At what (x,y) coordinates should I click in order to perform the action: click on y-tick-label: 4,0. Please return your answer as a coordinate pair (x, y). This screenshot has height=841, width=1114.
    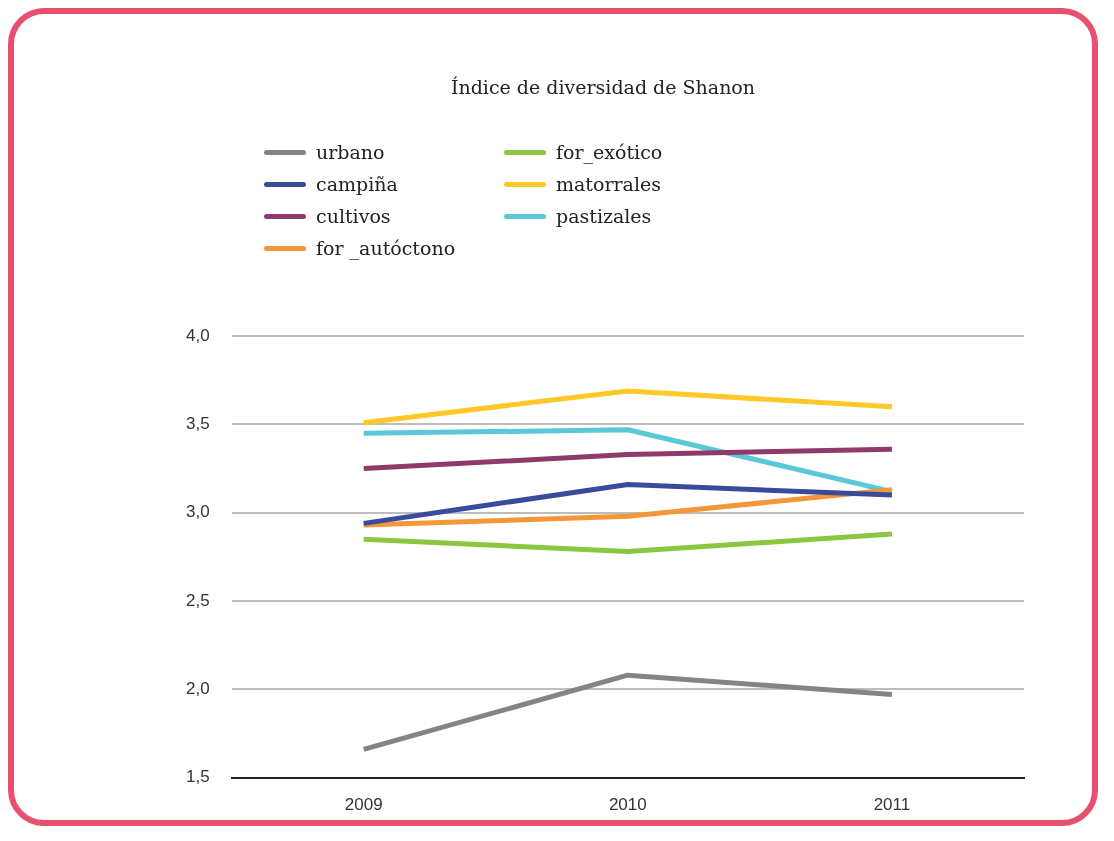
    Looking at the image, I should click on (197, 335).